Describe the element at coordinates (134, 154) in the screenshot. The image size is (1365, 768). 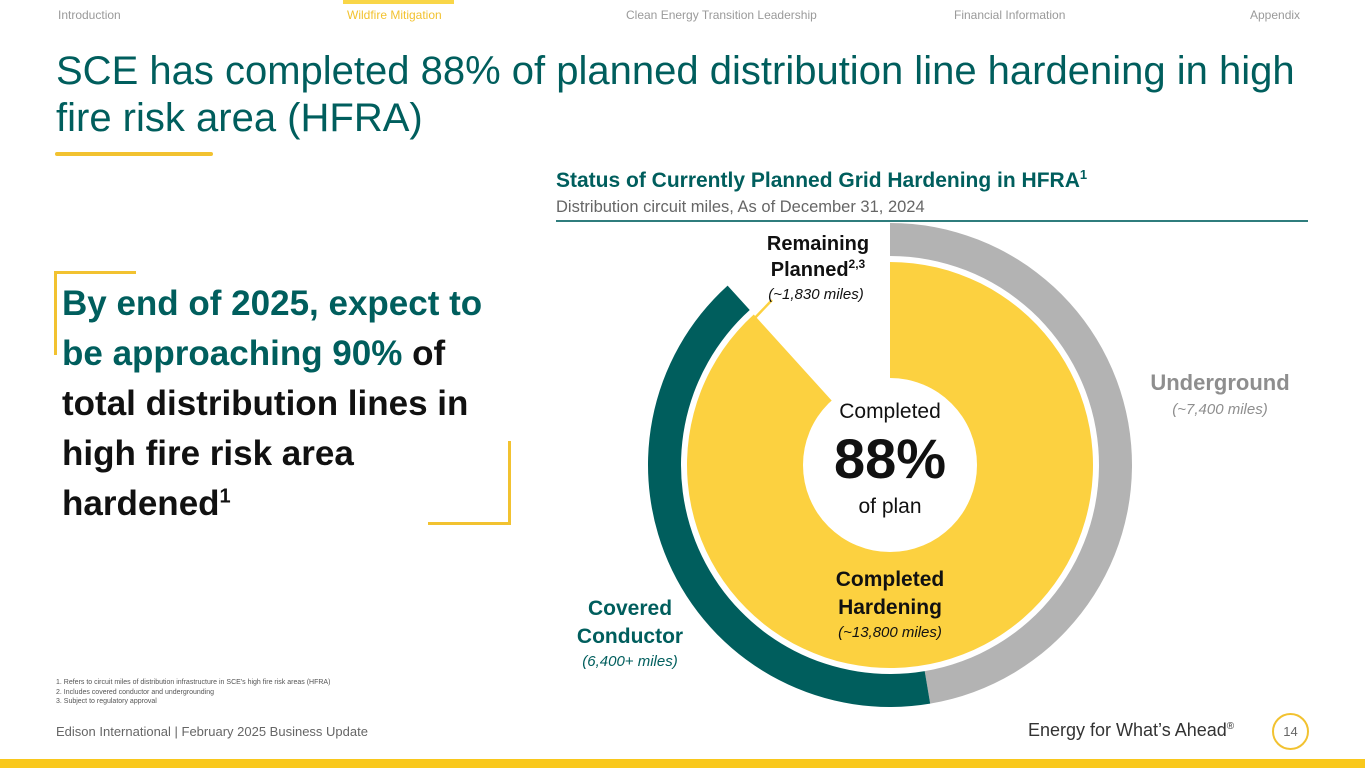
I see `title-underline` at that location.